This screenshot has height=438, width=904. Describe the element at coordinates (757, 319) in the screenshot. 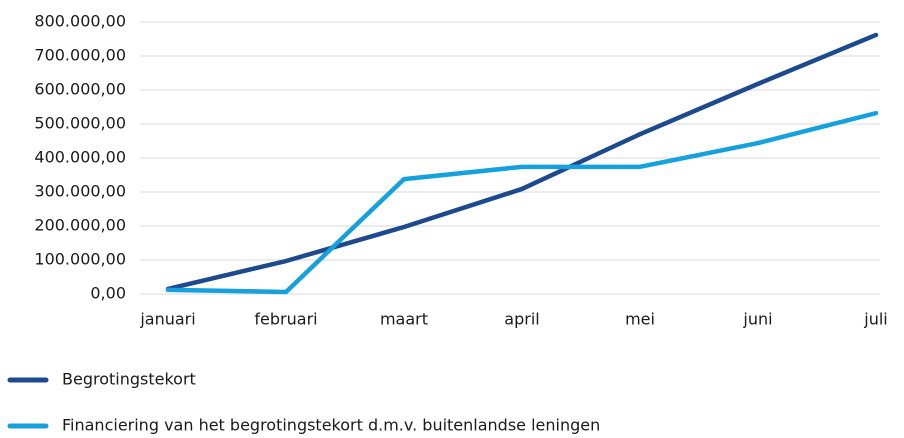

I see `x-tick-label: juni` at that location.